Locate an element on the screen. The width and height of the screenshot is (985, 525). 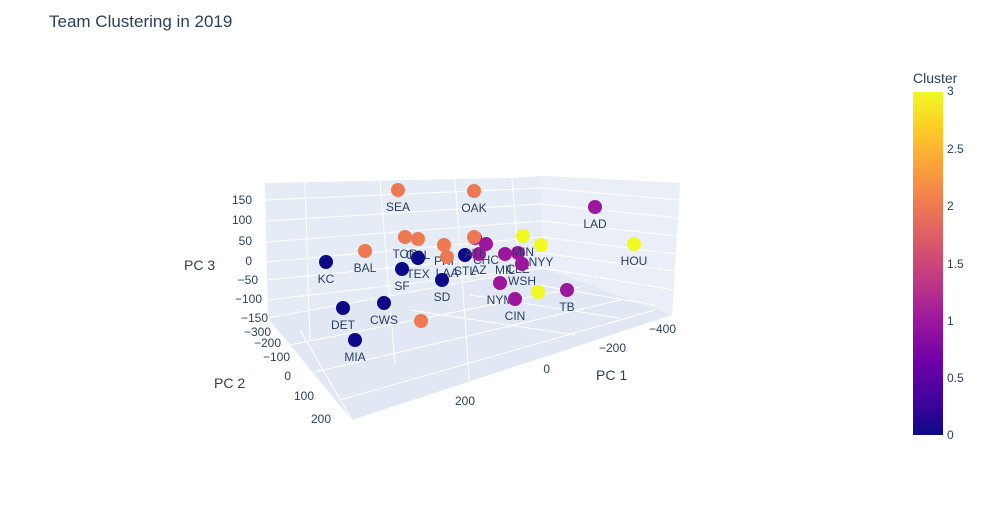
z-tick-label: 0 is located at coordinates (248, 261).